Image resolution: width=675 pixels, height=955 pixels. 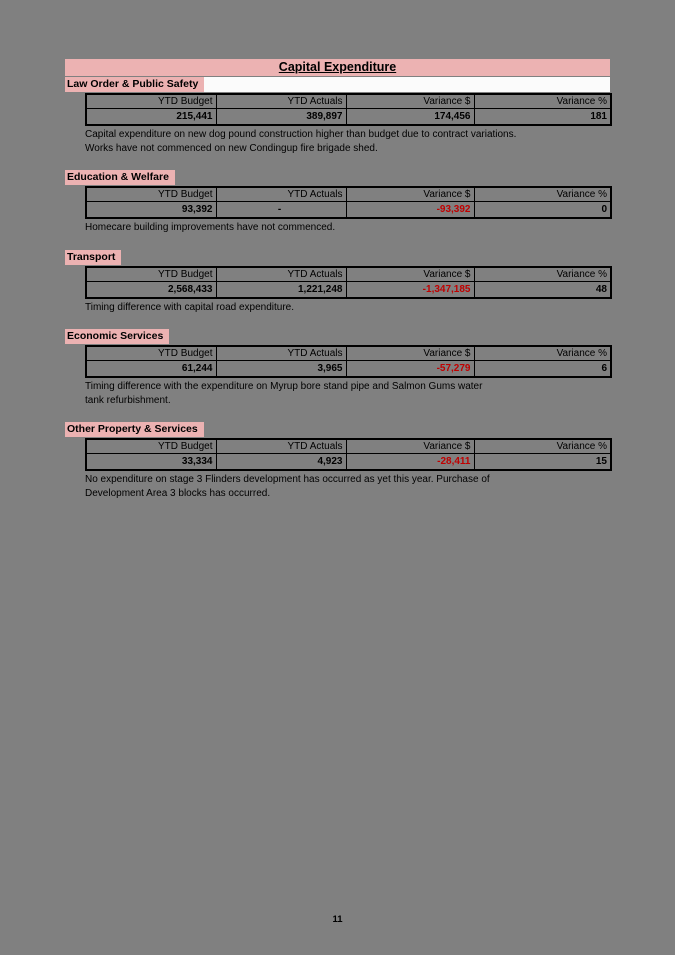 I want to click on section-title: Law Order & Public Safety, so click(x=135, y=84).